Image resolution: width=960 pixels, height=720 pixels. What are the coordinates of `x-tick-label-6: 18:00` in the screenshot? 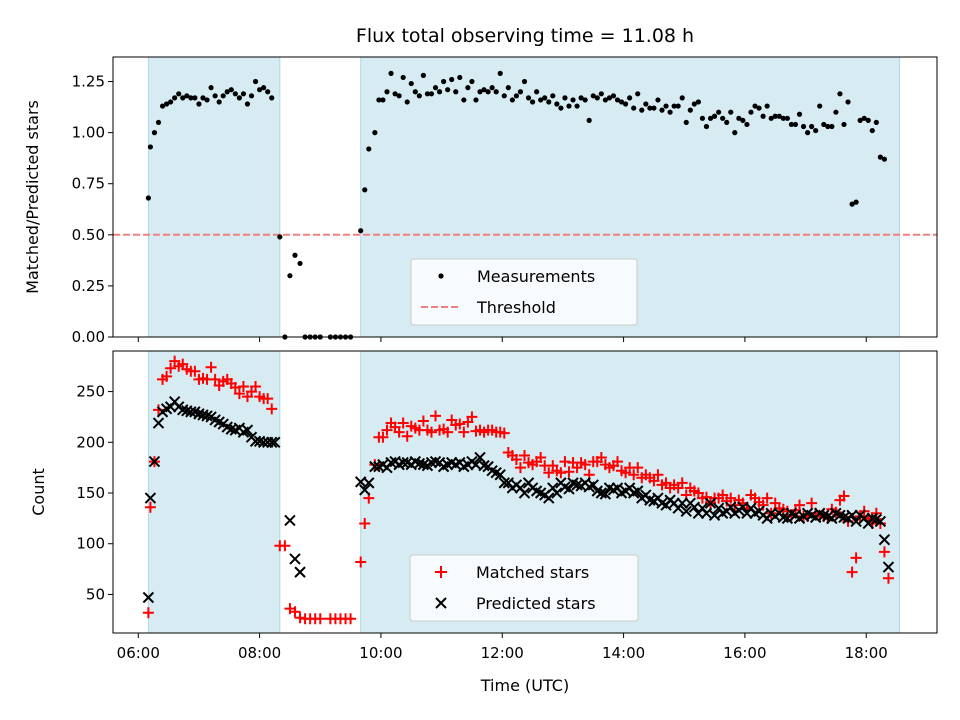 It's located at (866, 653).